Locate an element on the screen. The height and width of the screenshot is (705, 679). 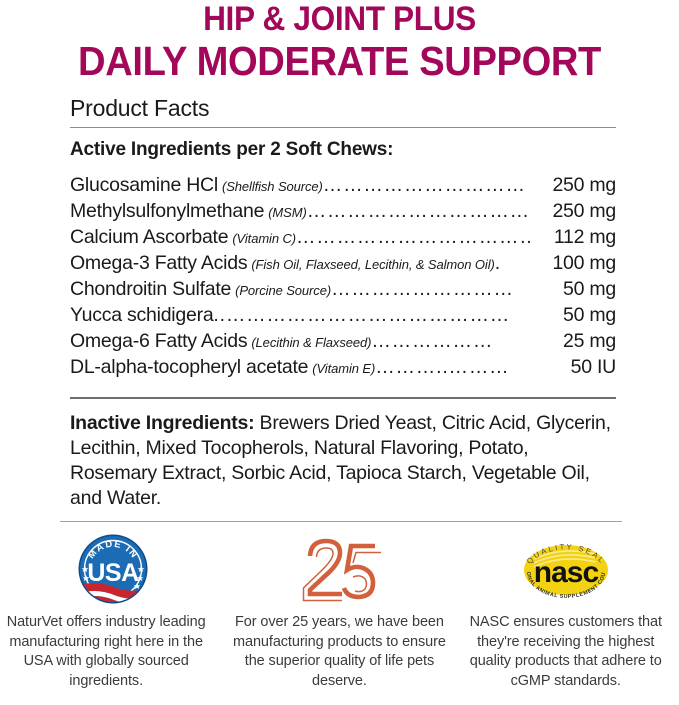
ingredient-name: Chondroitin Sulfate is located at coordinates (151, 289).